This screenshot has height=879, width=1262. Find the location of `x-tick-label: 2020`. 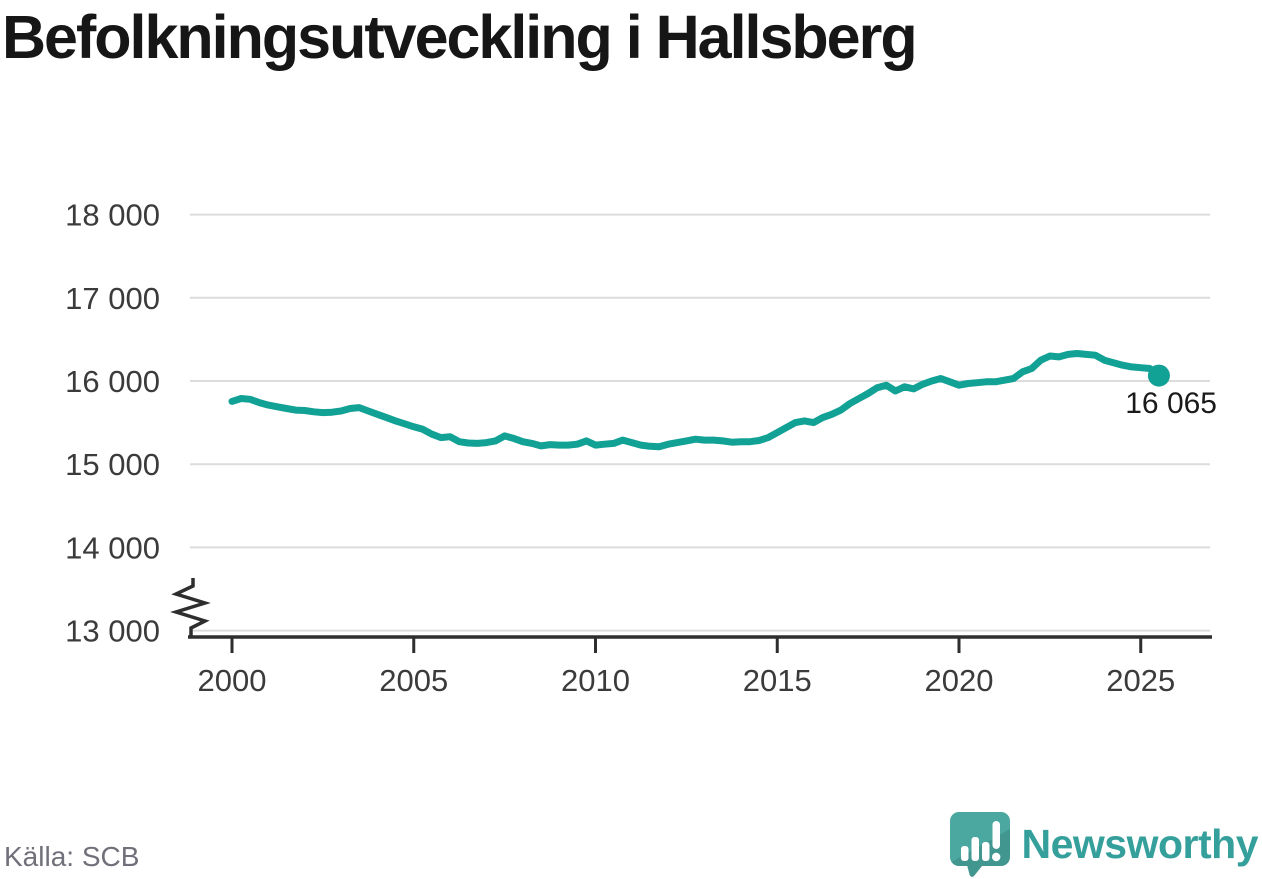

x-tick-label: 2020 is located at coordinates (959, 680).